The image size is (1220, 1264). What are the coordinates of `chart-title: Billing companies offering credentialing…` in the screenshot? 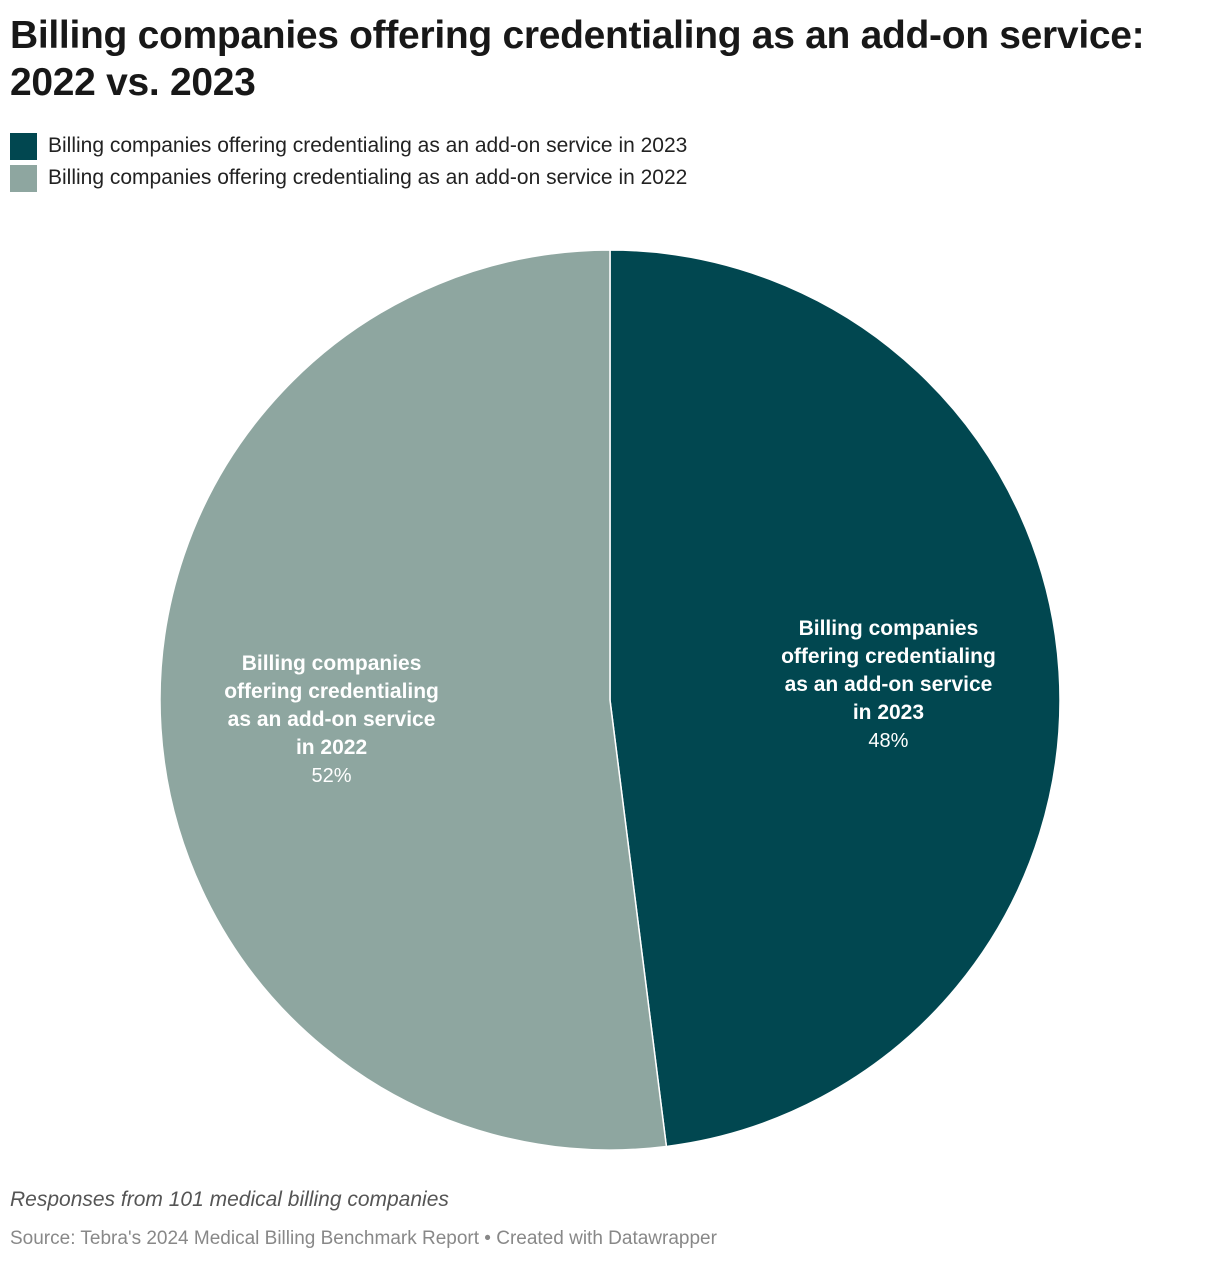 It's located at (577, 59).